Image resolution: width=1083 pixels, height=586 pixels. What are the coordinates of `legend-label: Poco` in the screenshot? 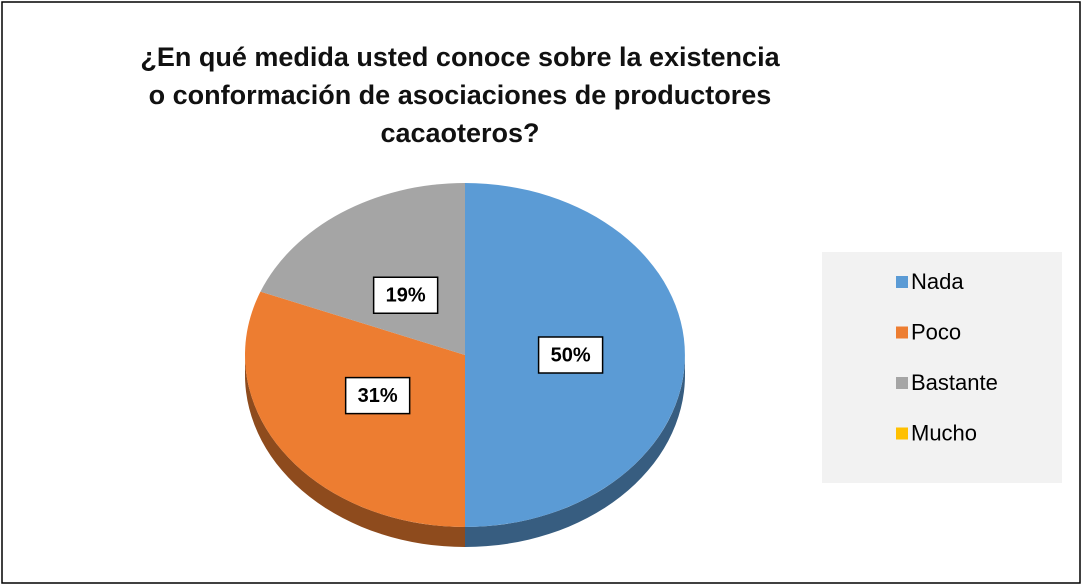 It's located at (936, 331).